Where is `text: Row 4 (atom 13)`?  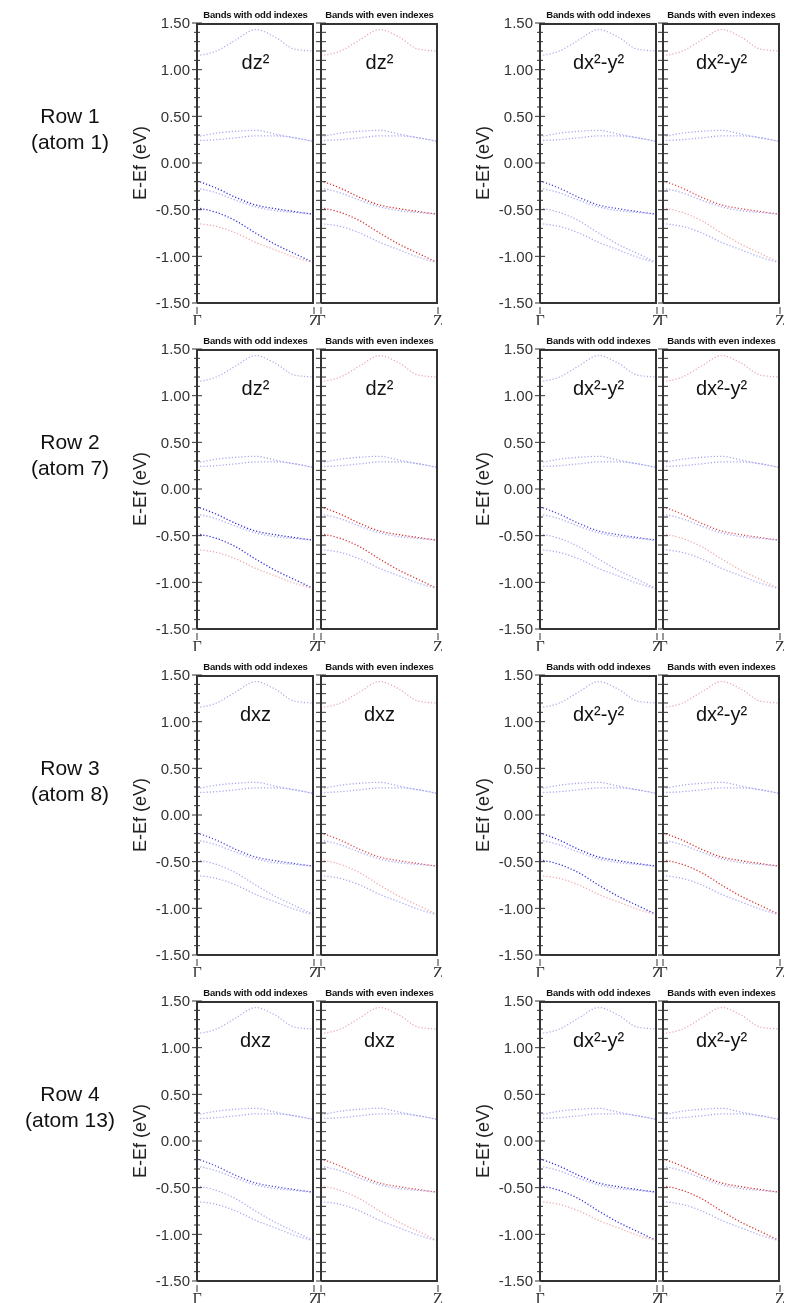
text: Row 4 (atom 13) is located at coordinates (70, 1106).